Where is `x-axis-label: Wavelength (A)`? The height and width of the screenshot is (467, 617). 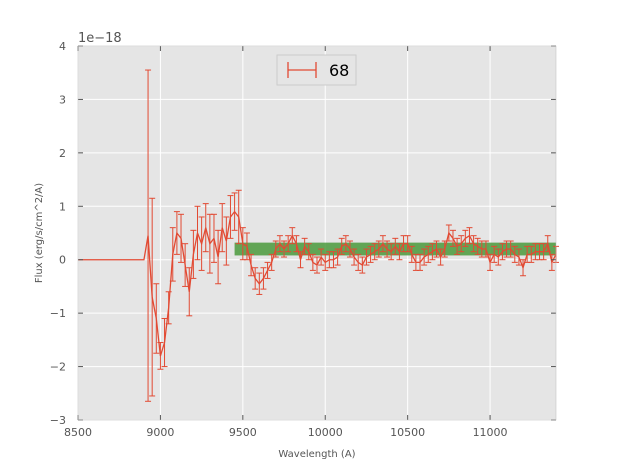 x-axis-label: Wavelength (A) is located at coordinates (316, 454).